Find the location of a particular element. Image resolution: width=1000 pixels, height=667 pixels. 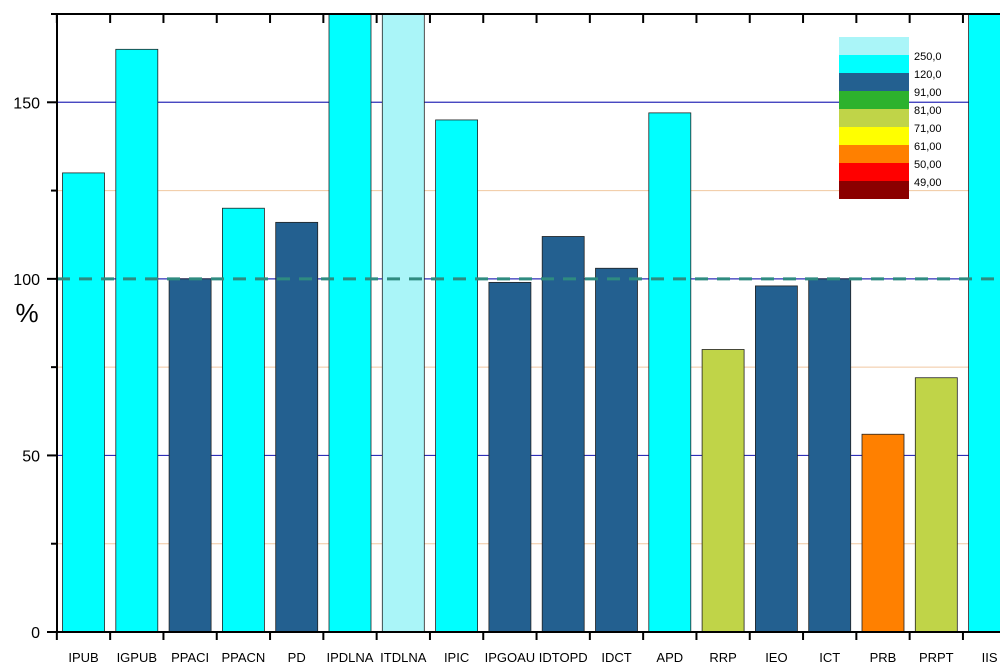

category-label: IPDLNA is located at coordinates (350, 657).